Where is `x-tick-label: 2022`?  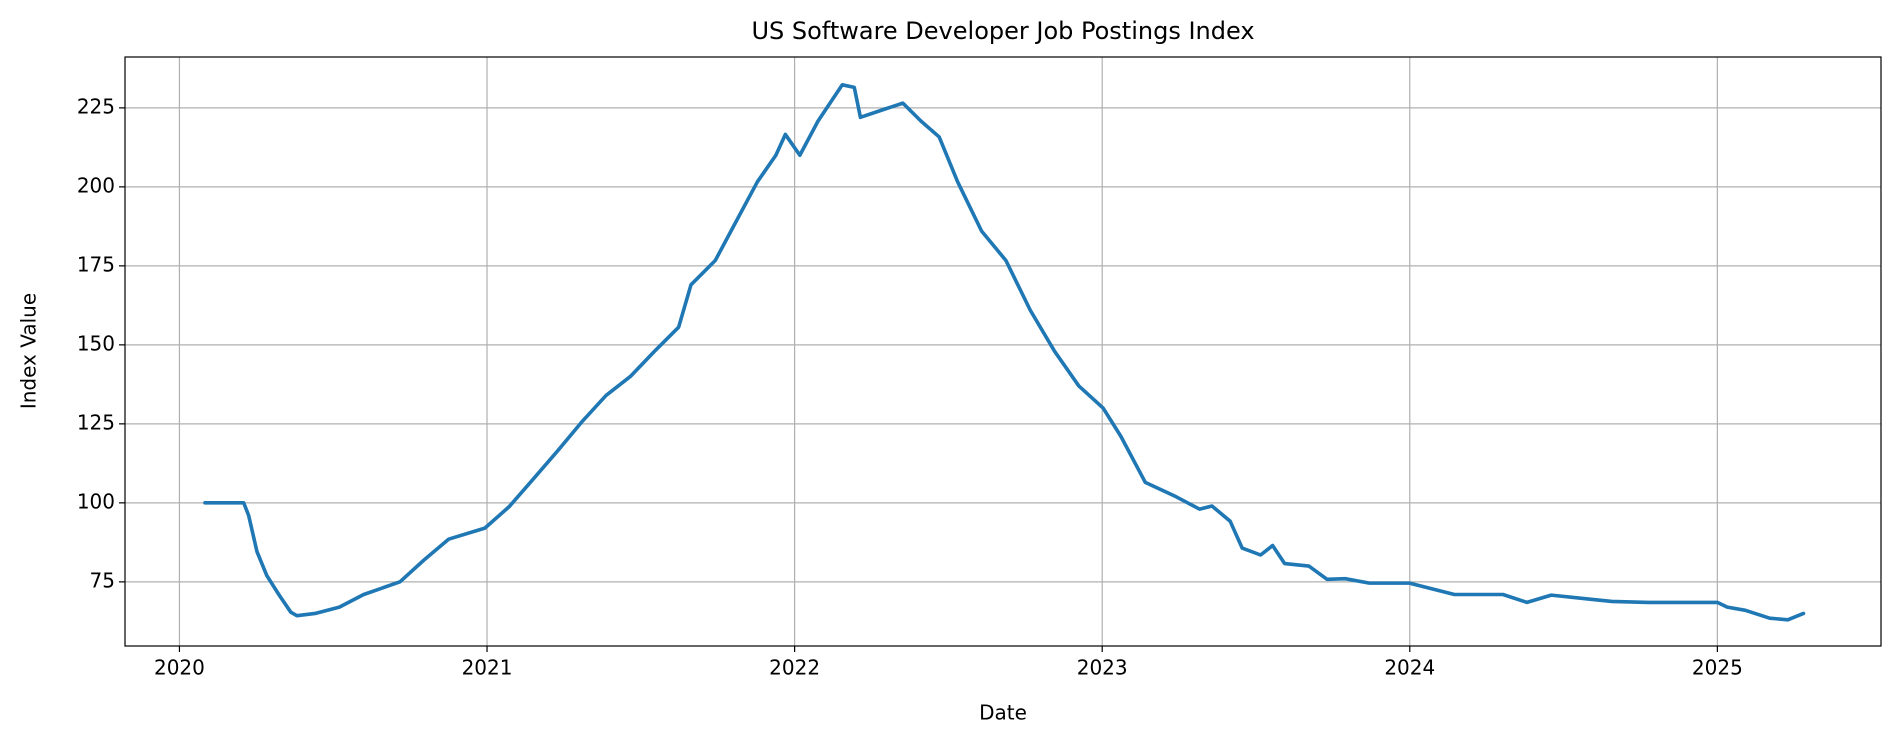 x-tick-label: 2022 is located at coordinates (794, 668).